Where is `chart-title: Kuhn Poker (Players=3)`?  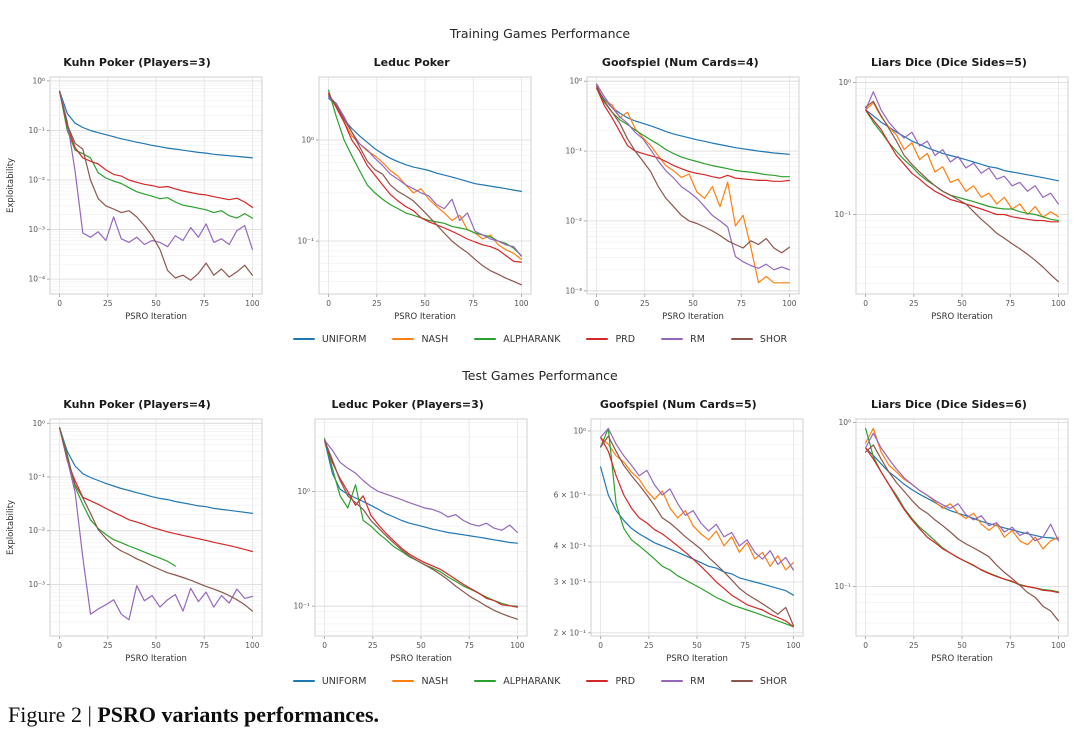 chart-title: Kuhn Poker (Players=3) is located at coordinates (137, 62).